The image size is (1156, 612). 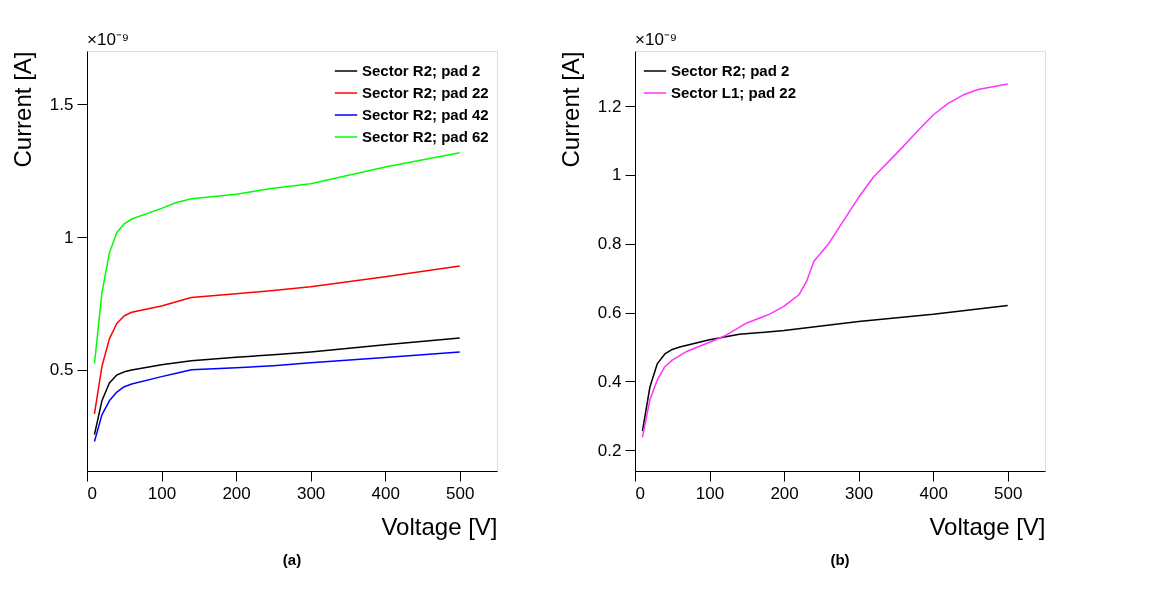 I want to click on text: (a), so click(x=292, y=559).